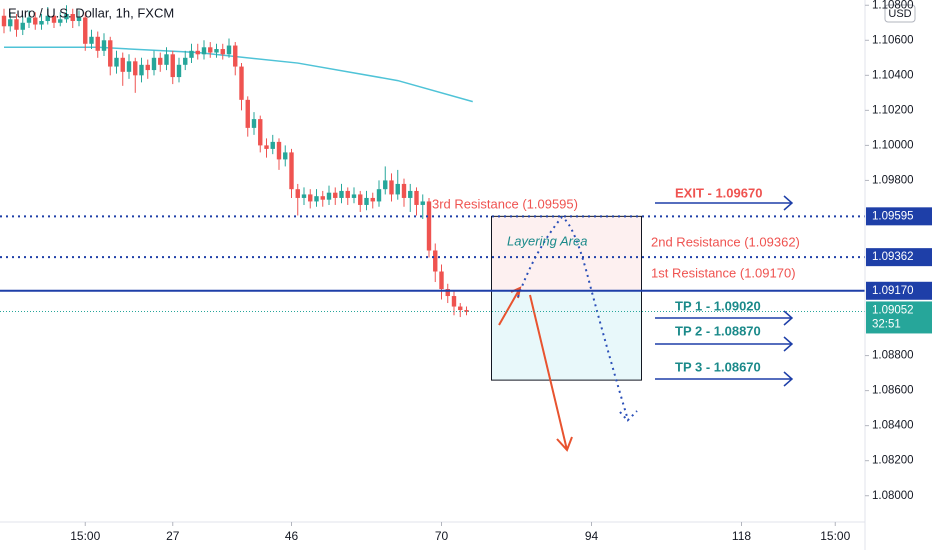 Image resolution: width=932 pixels, height=555 pixels. I want to click on y-tick-label: 1.10600, so click(893, 40).